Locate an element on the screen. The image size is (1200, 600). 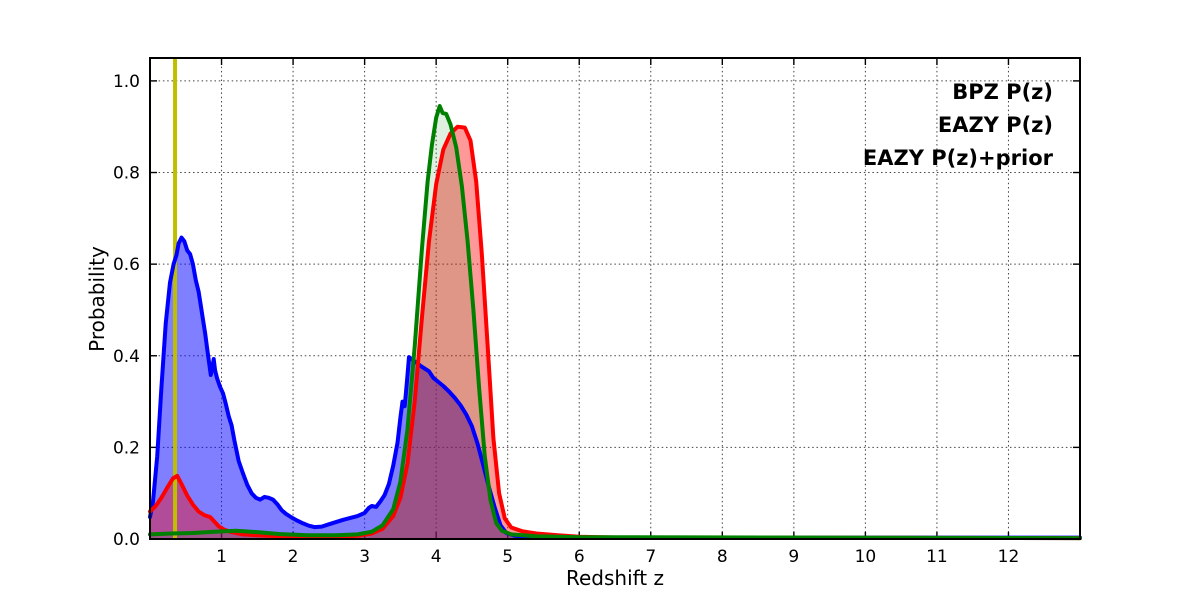
x-tick-label: 2 is located at coordinates (293, 557).